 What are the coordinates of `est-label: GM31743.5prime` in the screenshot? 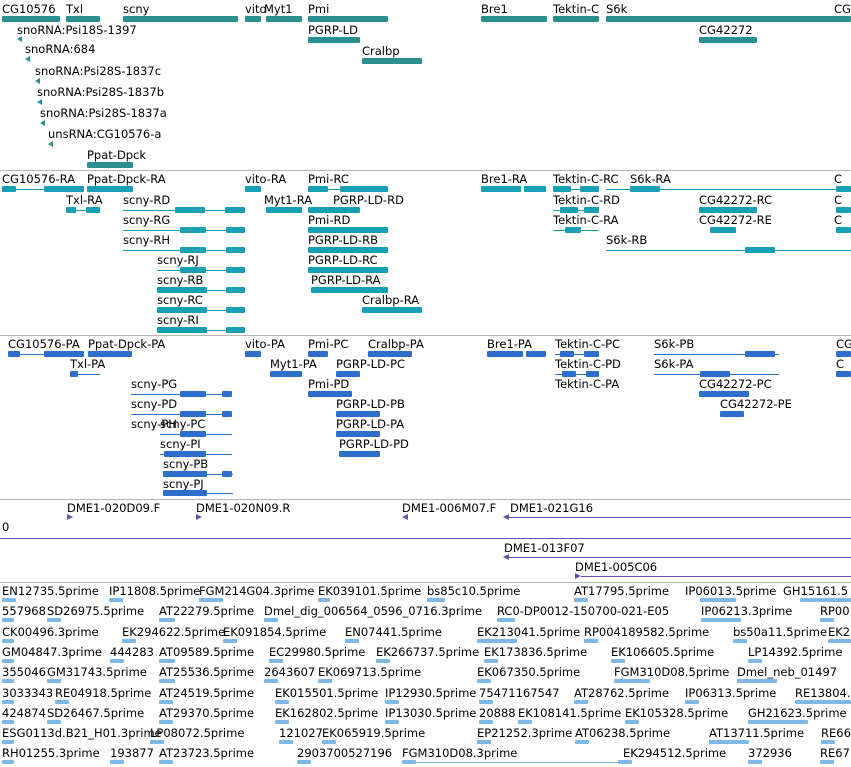 It's located at (97, 672).